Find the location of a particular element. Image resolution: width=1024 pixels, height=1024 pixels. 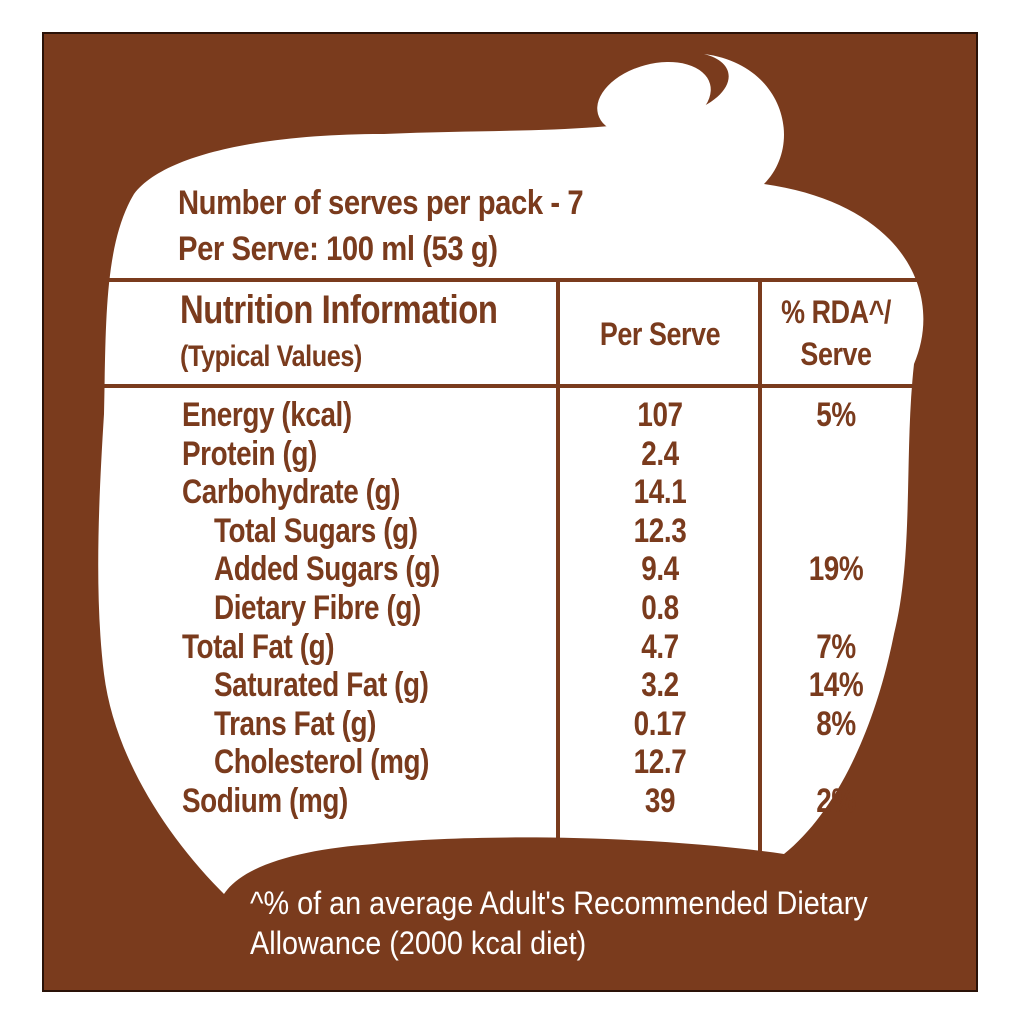

nutrient-per-serve-value: 0.8 is located at coordinates (660, 608).